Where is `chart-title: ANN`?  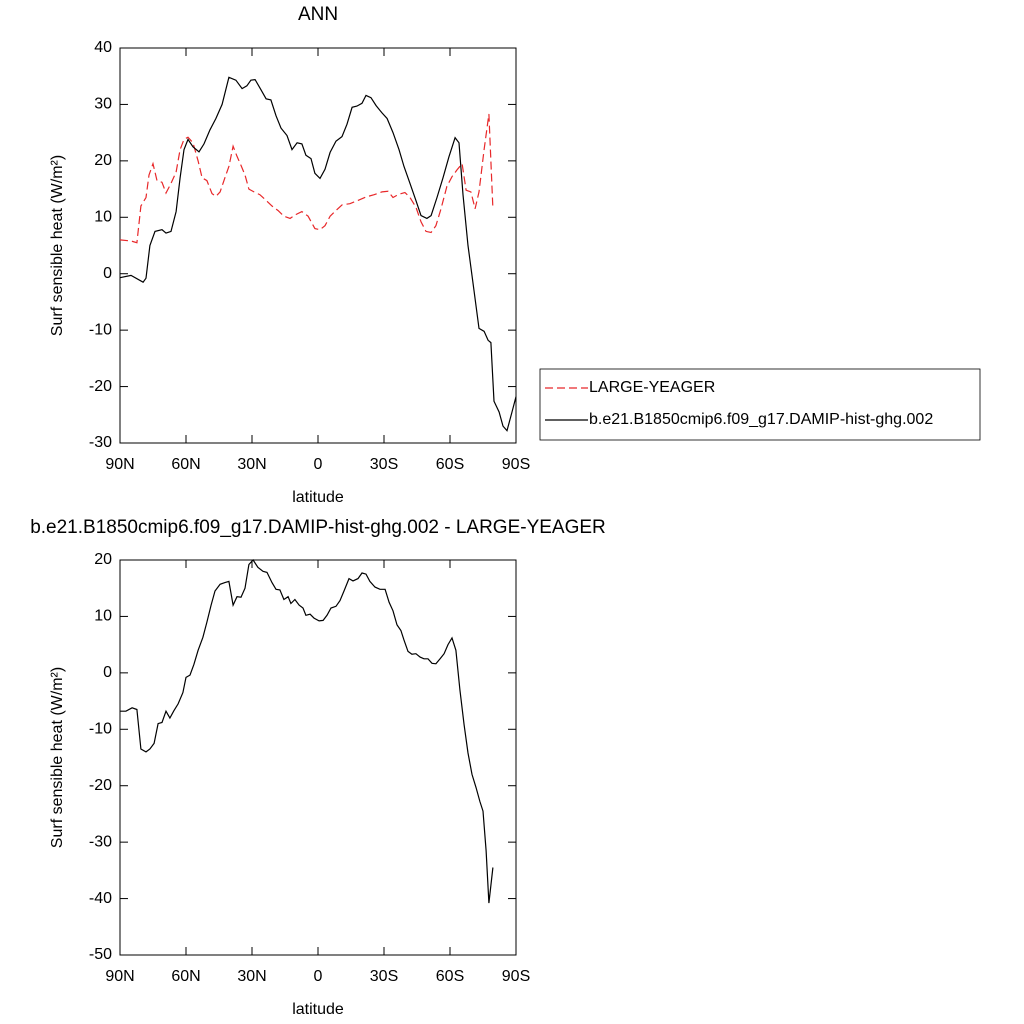 chart-title: ANN is located at coordinates (318, 14).